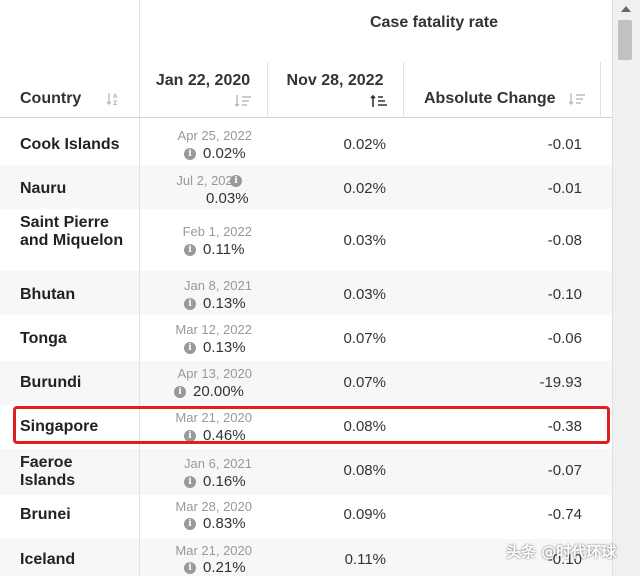  Describe the element at coordinates (306, 338) in the screenshot. I see `table-row: Tonga Mar 12, 2022 i 0.13% 0.07% -0.06` at that location.